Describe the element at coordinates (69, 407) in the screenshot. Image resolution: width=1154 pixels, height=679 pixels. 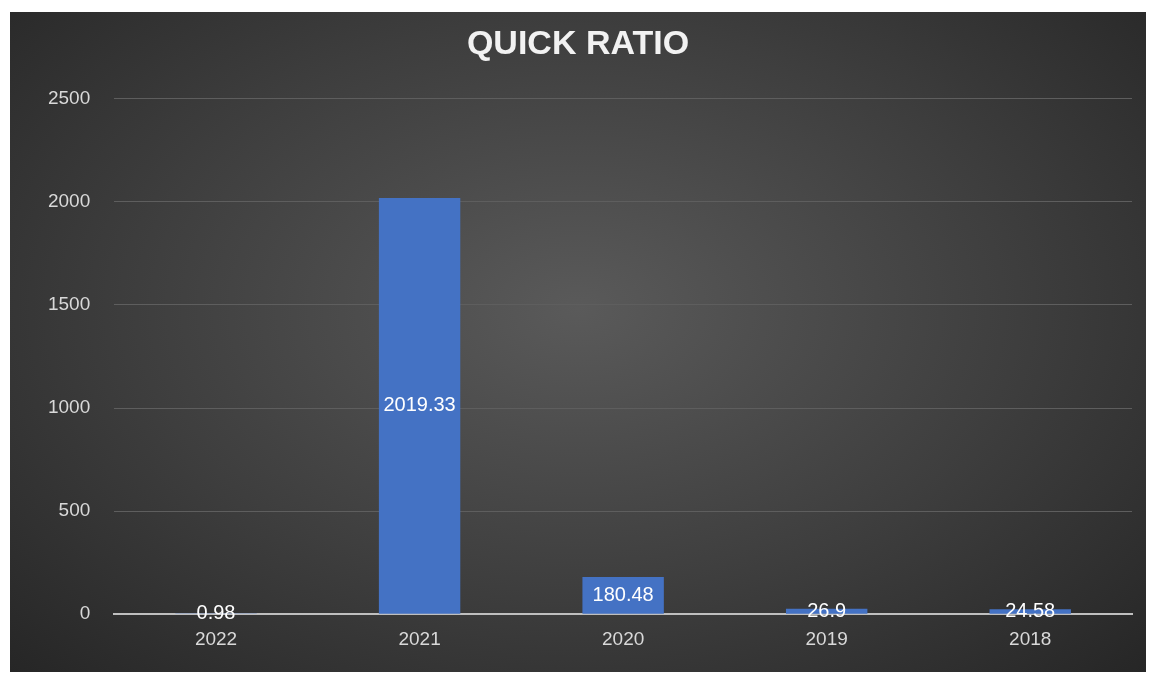
I see `y-tick-label: 1000` at that location.